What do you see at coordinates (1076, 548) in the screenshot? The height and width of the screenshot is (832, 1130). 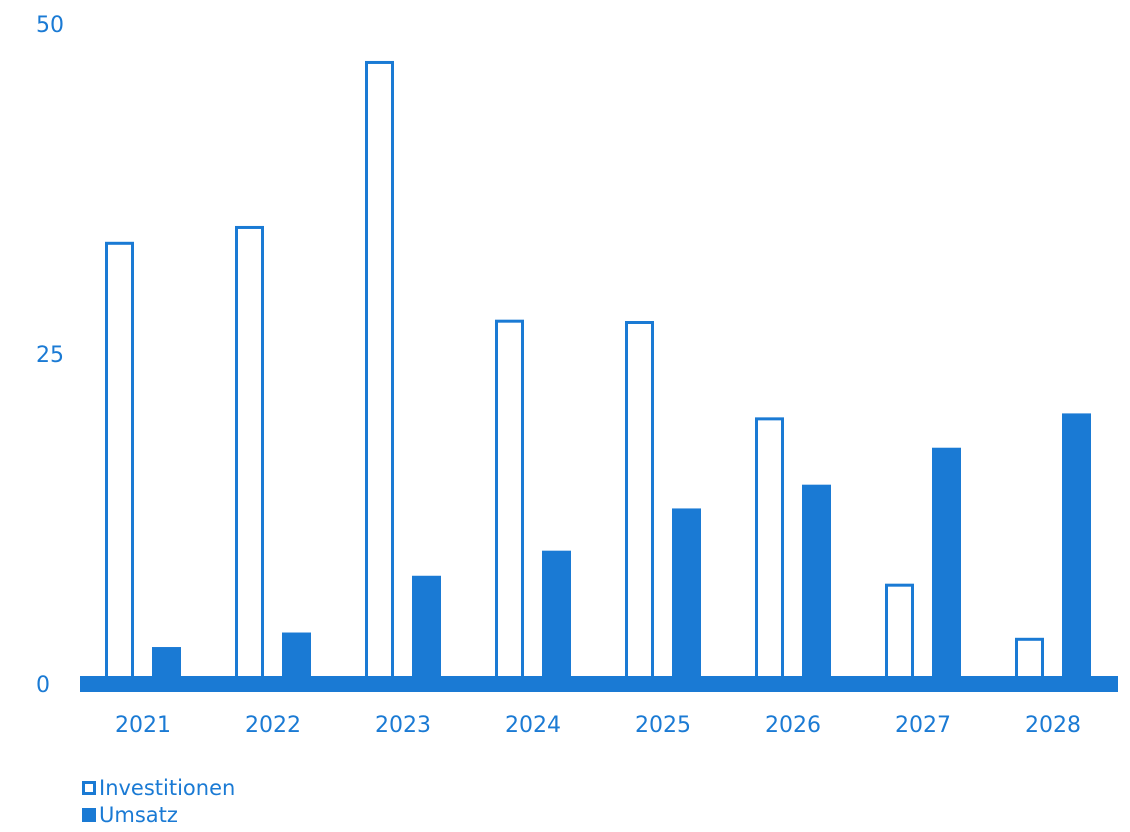 I see `bar-umsatz-2028` at bounding box center [1076, 548].